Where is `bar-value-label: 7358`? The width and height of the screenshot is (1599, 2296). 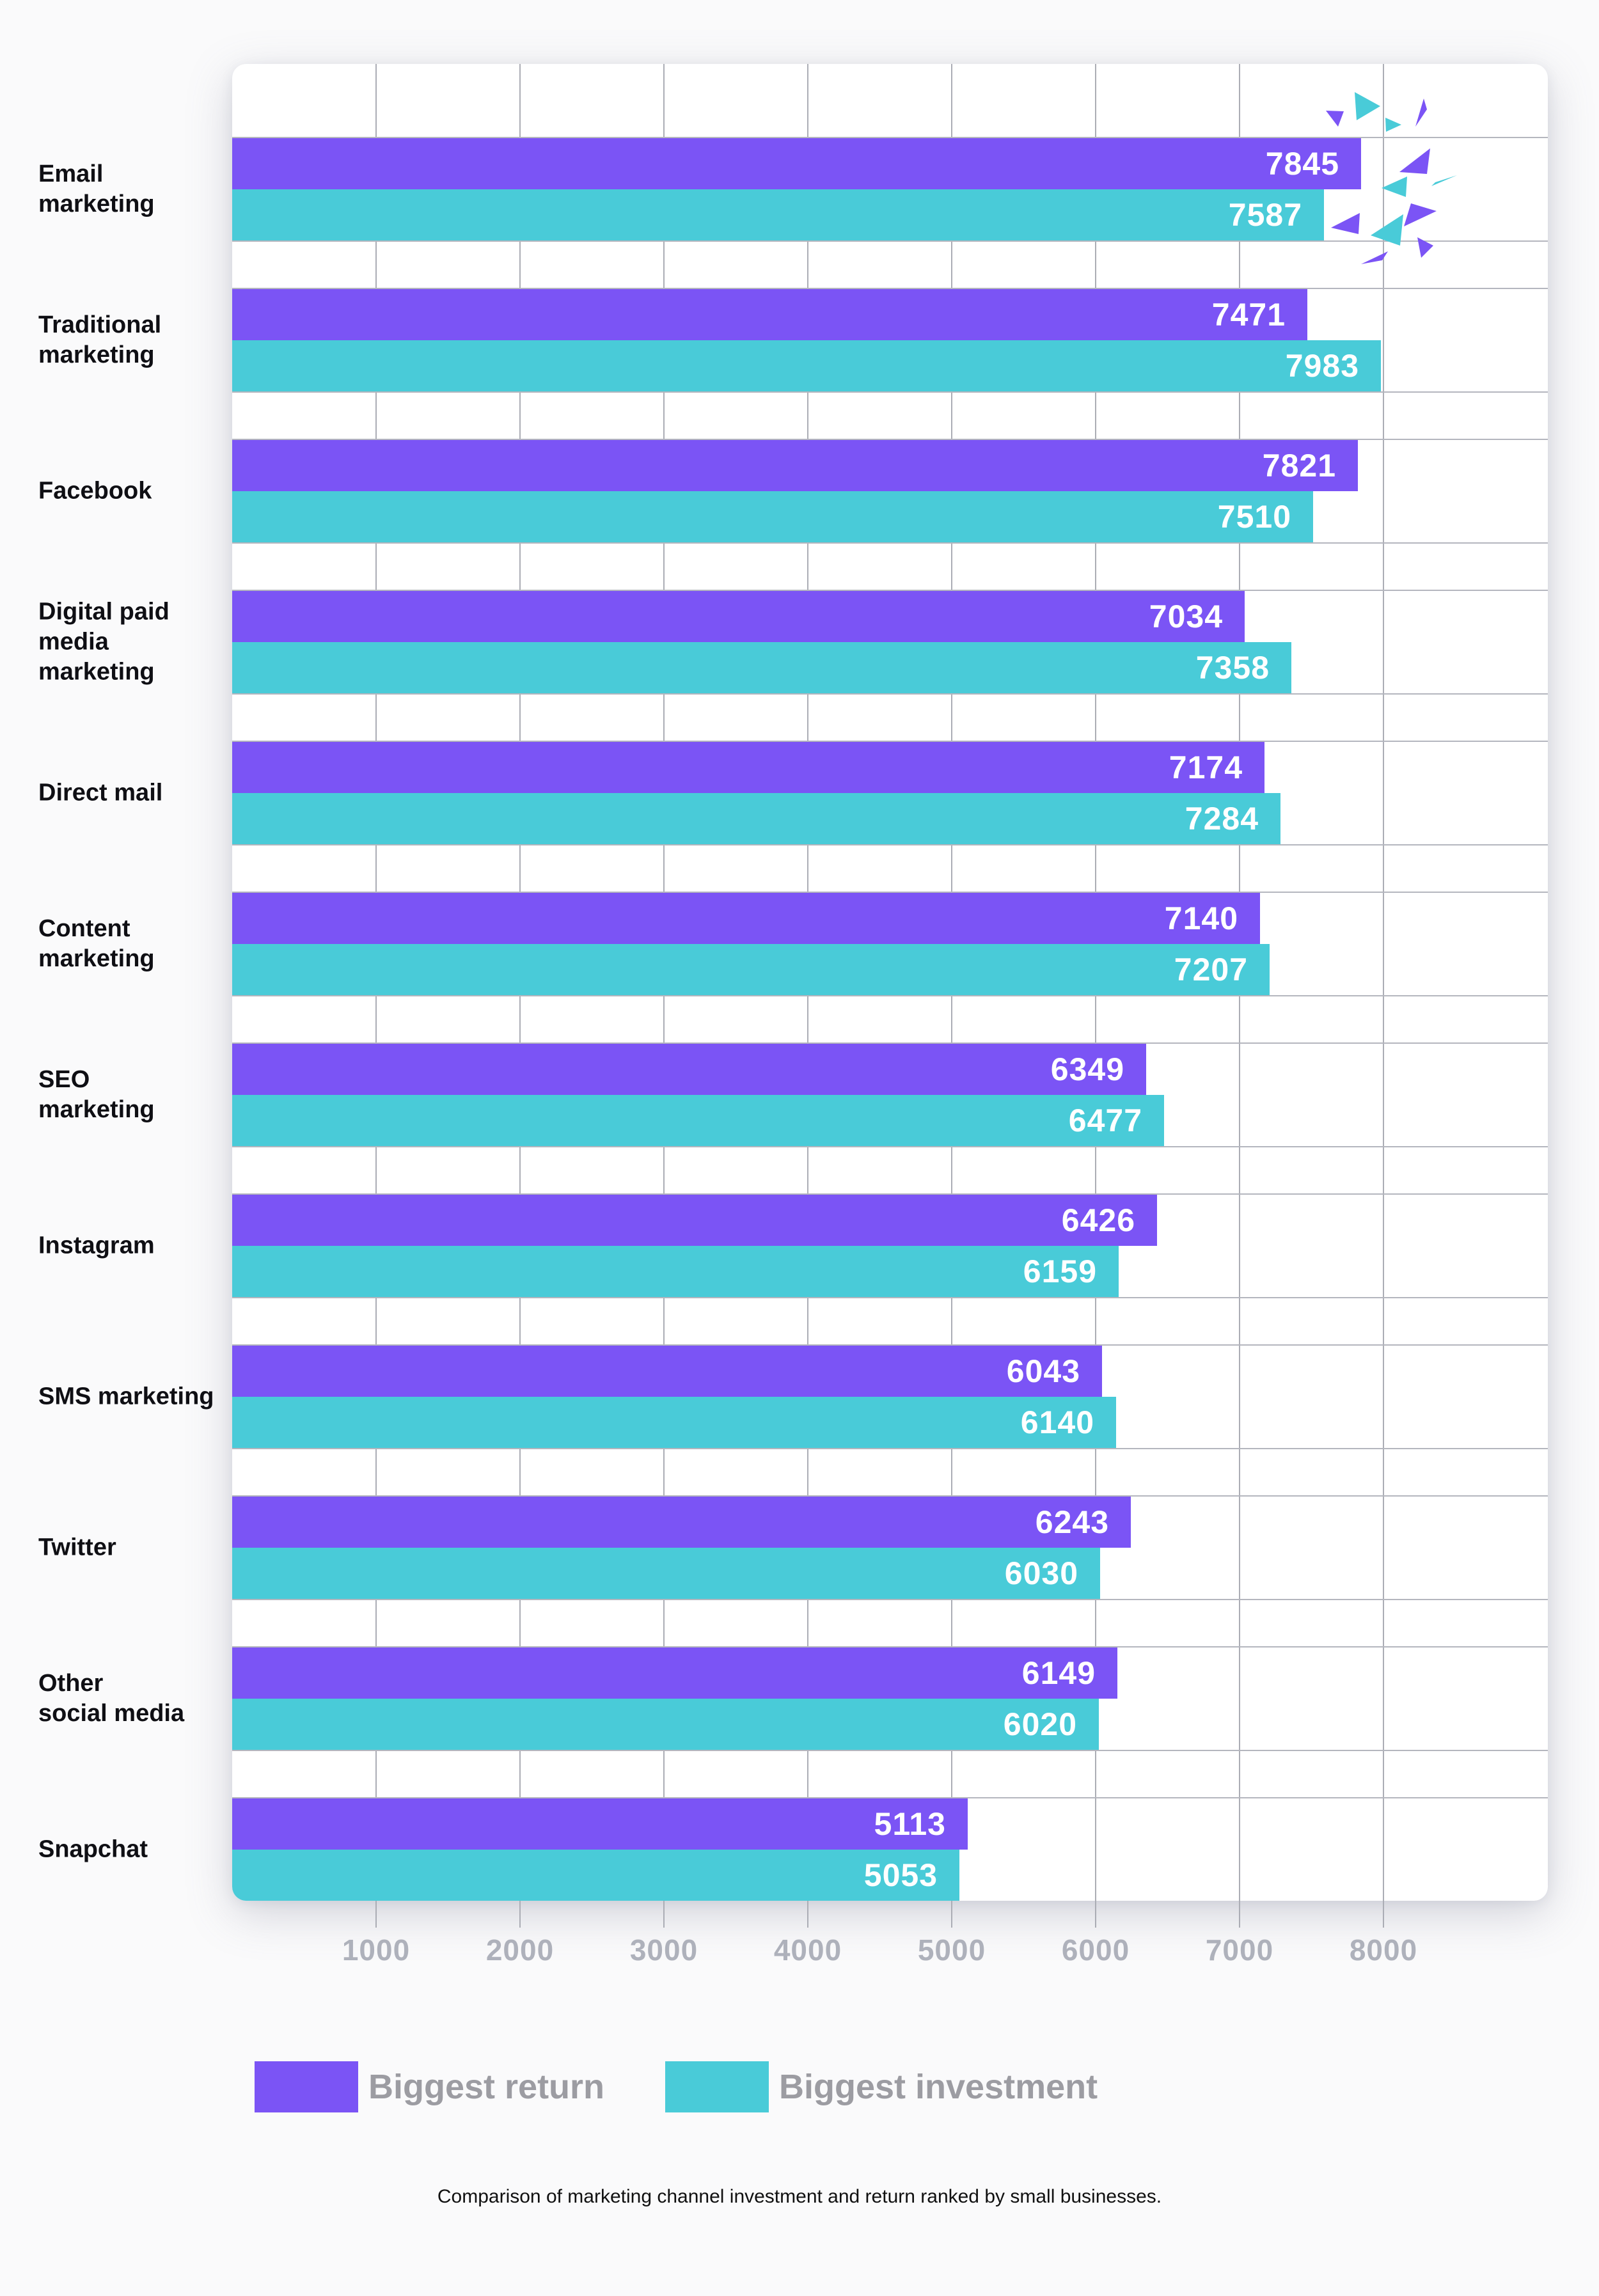
bar-value-label: 7358 is located at coordinates (1232, 668).